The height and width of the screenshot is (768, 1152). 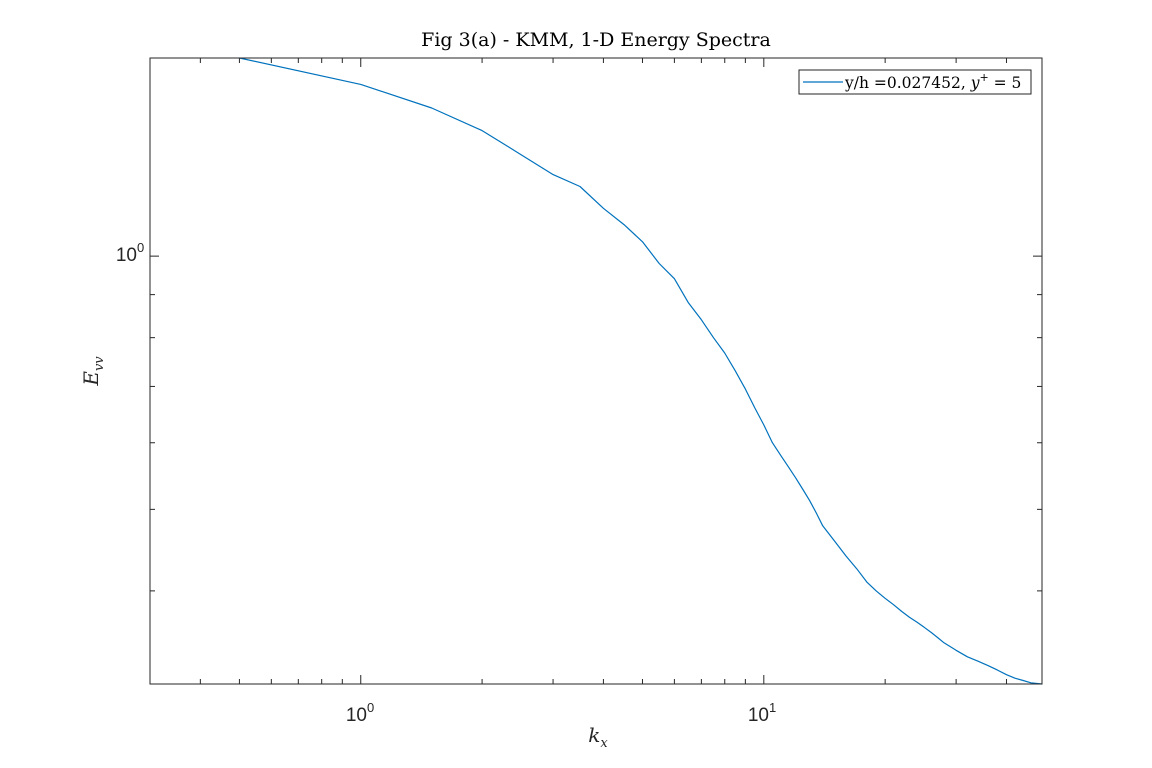 What do you see at coordinates (598, 737) in the screenshot?
I see `x-axis-label: kx` at bounding box center [598, 737].